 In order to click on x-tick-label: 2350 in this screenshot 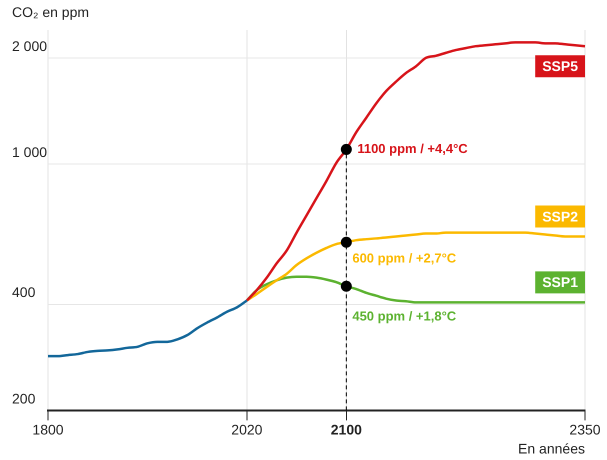, I will do `click(585, 430)`.